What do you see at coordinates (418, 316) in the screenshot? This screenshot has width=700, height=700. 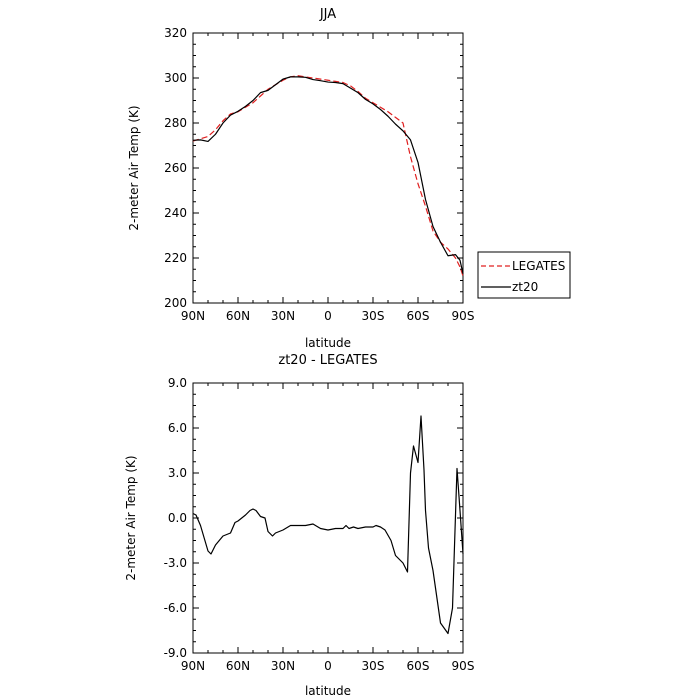 I see `top-chart-xtick-label: 60S` at bounding box center [418, 316].